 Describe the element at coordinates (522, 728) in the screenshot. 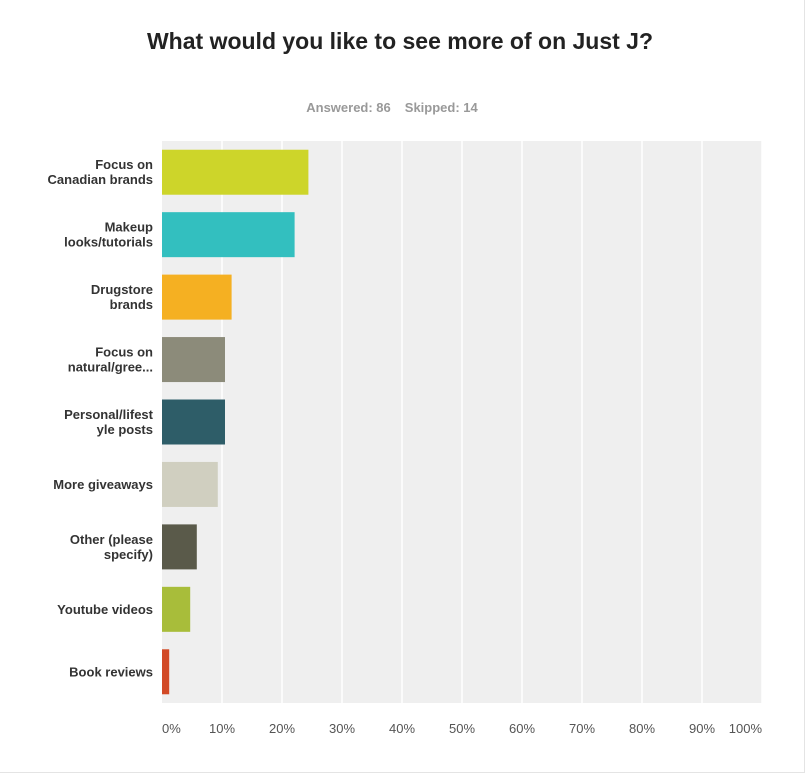

I see `x-tick-label: 60%` at that location.